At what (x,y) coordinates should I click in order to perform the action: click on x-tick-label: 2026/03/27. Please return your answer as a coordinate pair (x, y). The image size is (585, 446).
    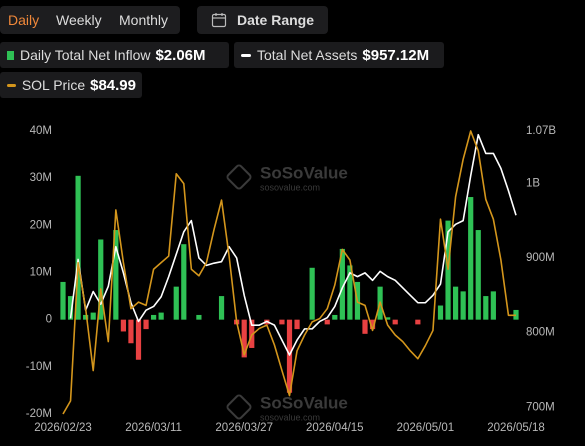
    Looking at the image, I should click on (244, 428).